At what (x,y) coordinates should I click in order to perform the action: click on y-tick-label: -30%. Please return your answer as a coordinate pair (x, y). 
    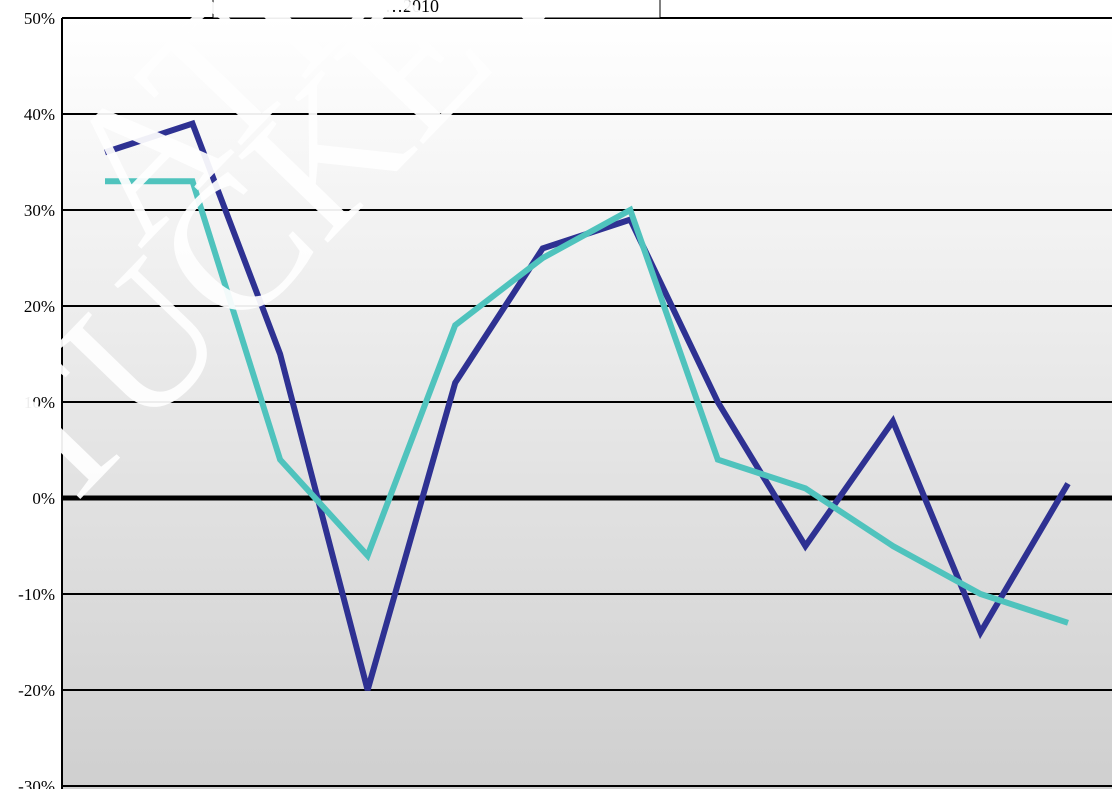
    Looking at the image, I should click on (36, 783).